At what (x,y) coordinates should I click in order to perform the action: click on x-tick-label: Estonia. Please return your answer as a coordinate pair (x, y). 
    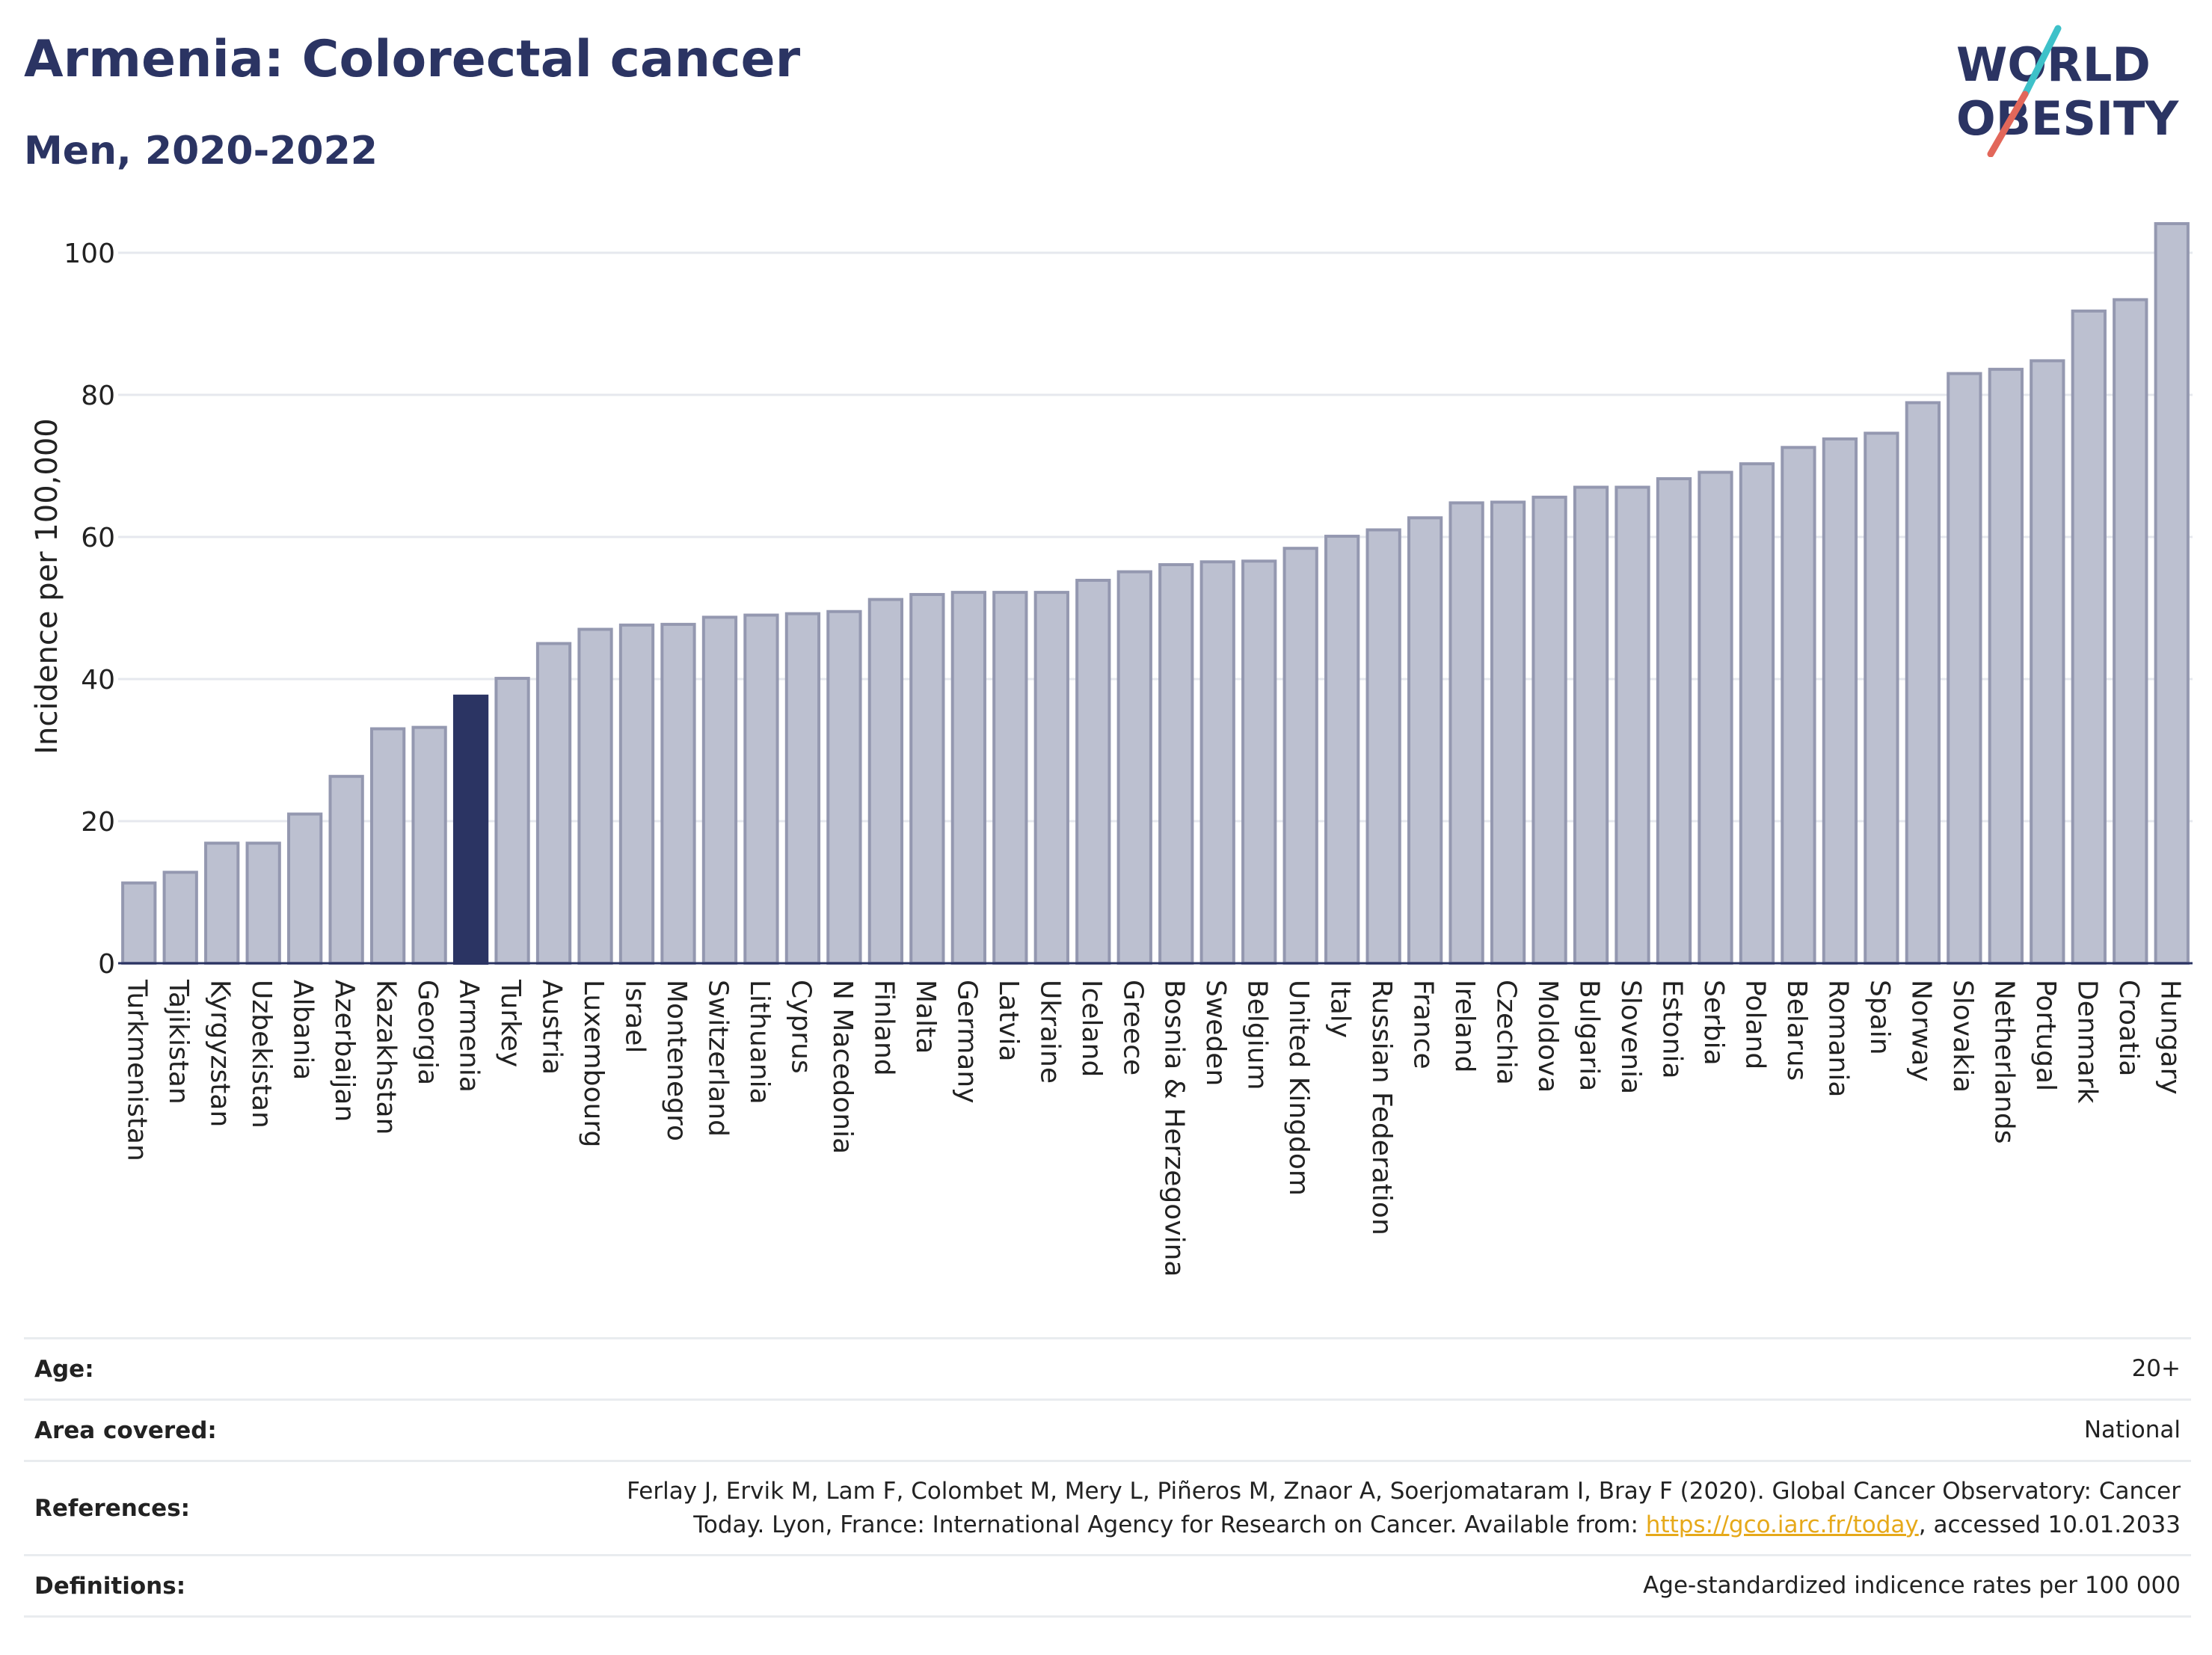
    Looking at the image, I should click on (1672, 1029).